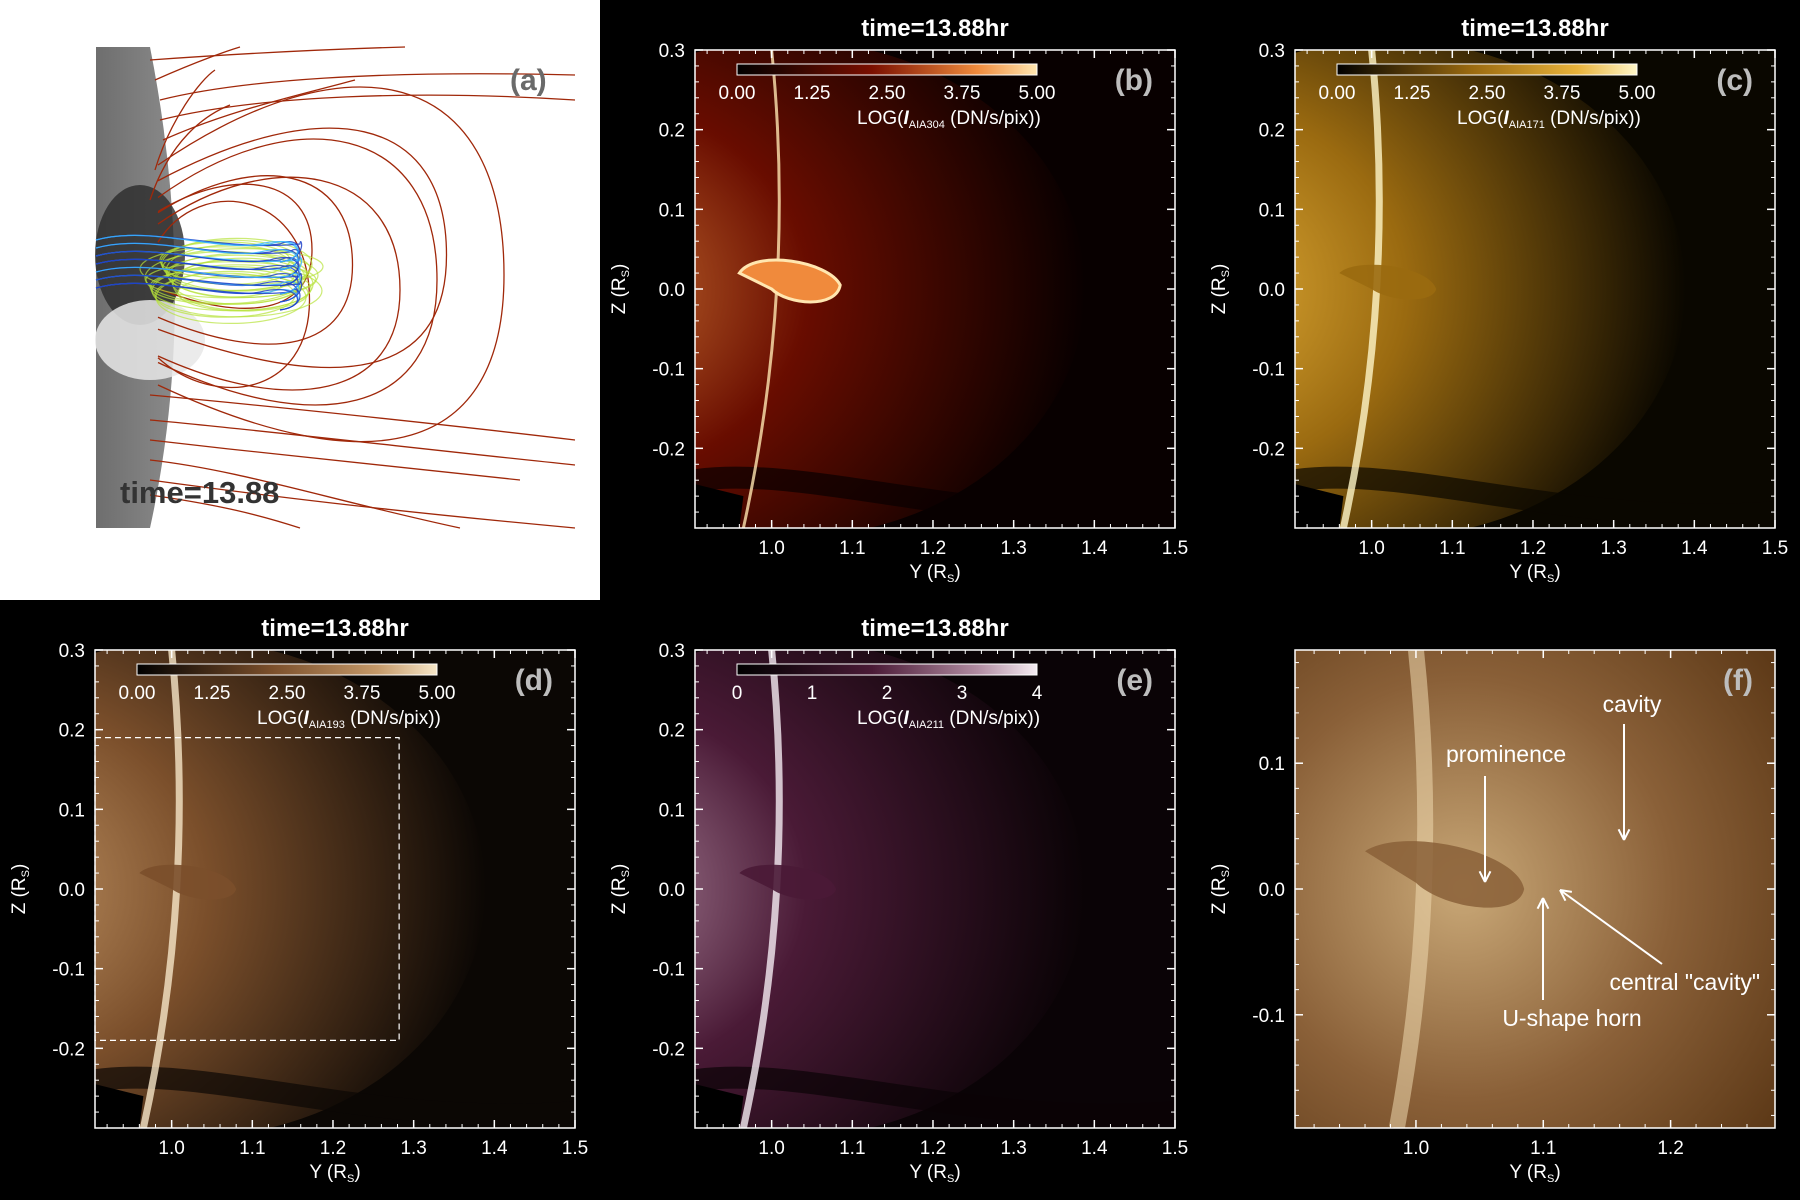  I want to click on x-tick-label: 1.2, so click(1670, 1148).